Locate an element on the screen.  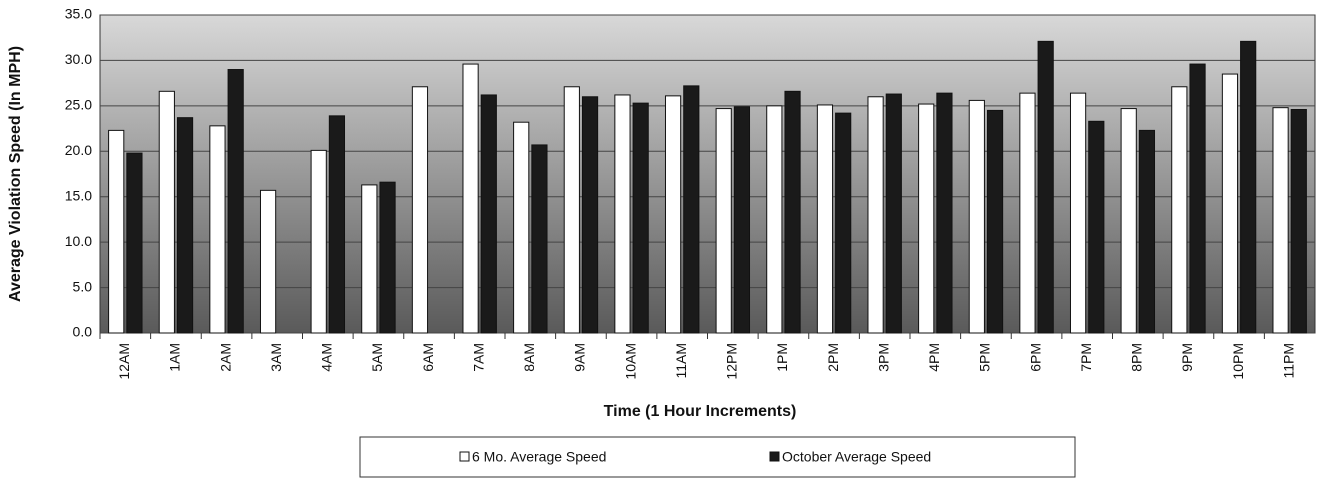
y-tick-label: 15.0 is located at coordinates (78, 195).